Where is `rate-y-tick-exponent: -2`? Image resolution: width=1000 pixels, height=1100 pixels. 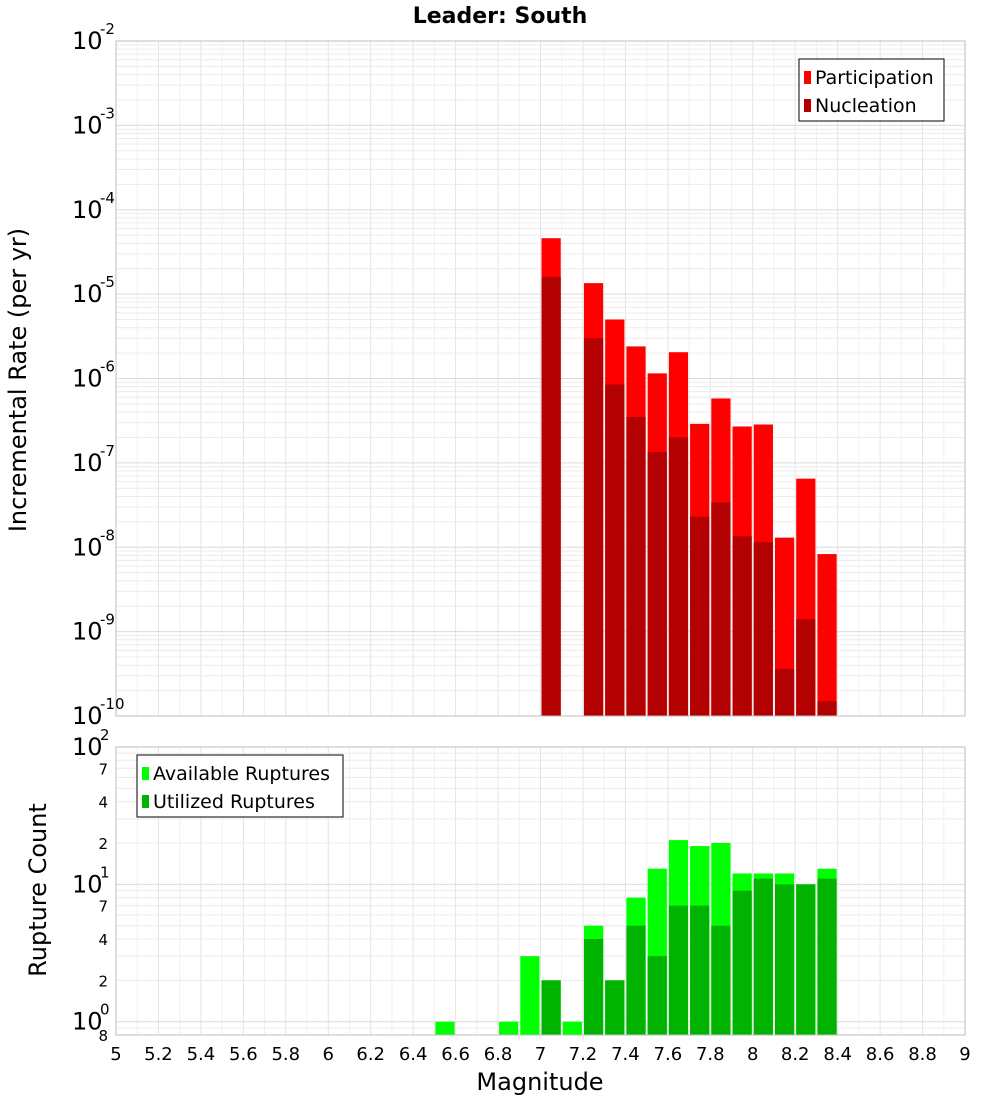
rate-y-tick-exponent: -2 is located at coordinates (107, 29).